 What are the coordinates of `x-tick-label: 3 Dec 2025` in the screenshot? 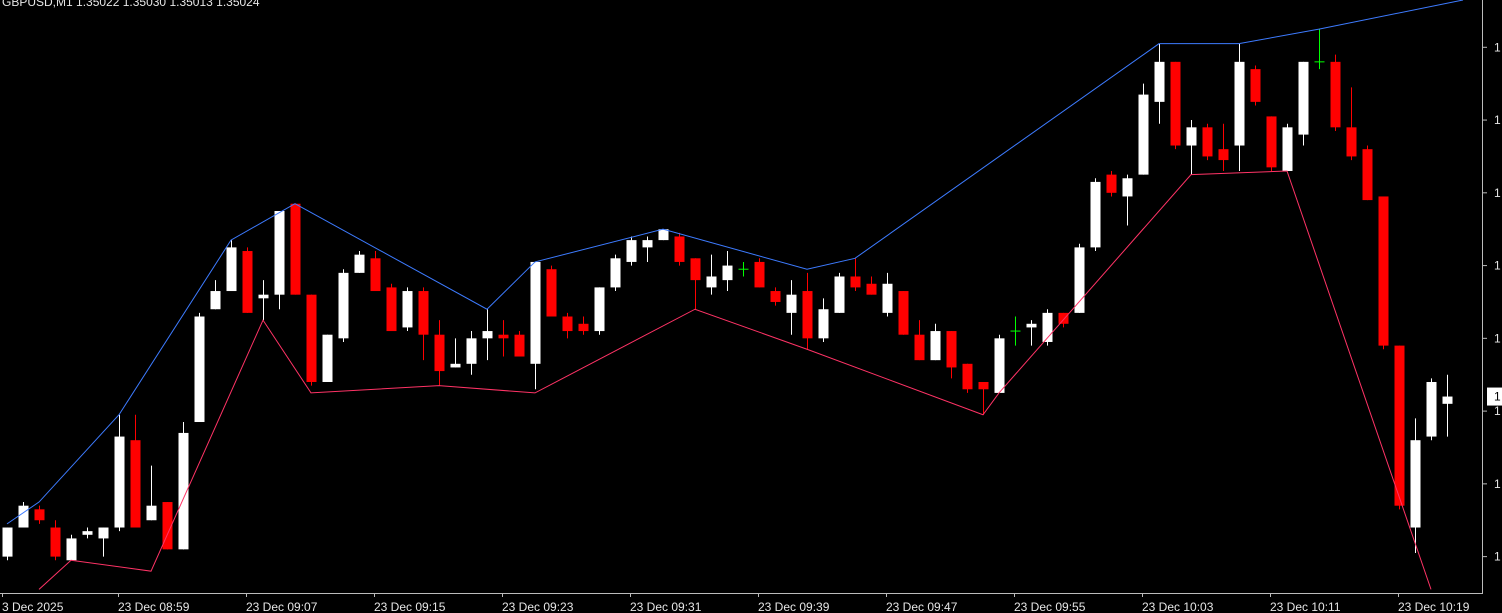 It's located at (33, 606).